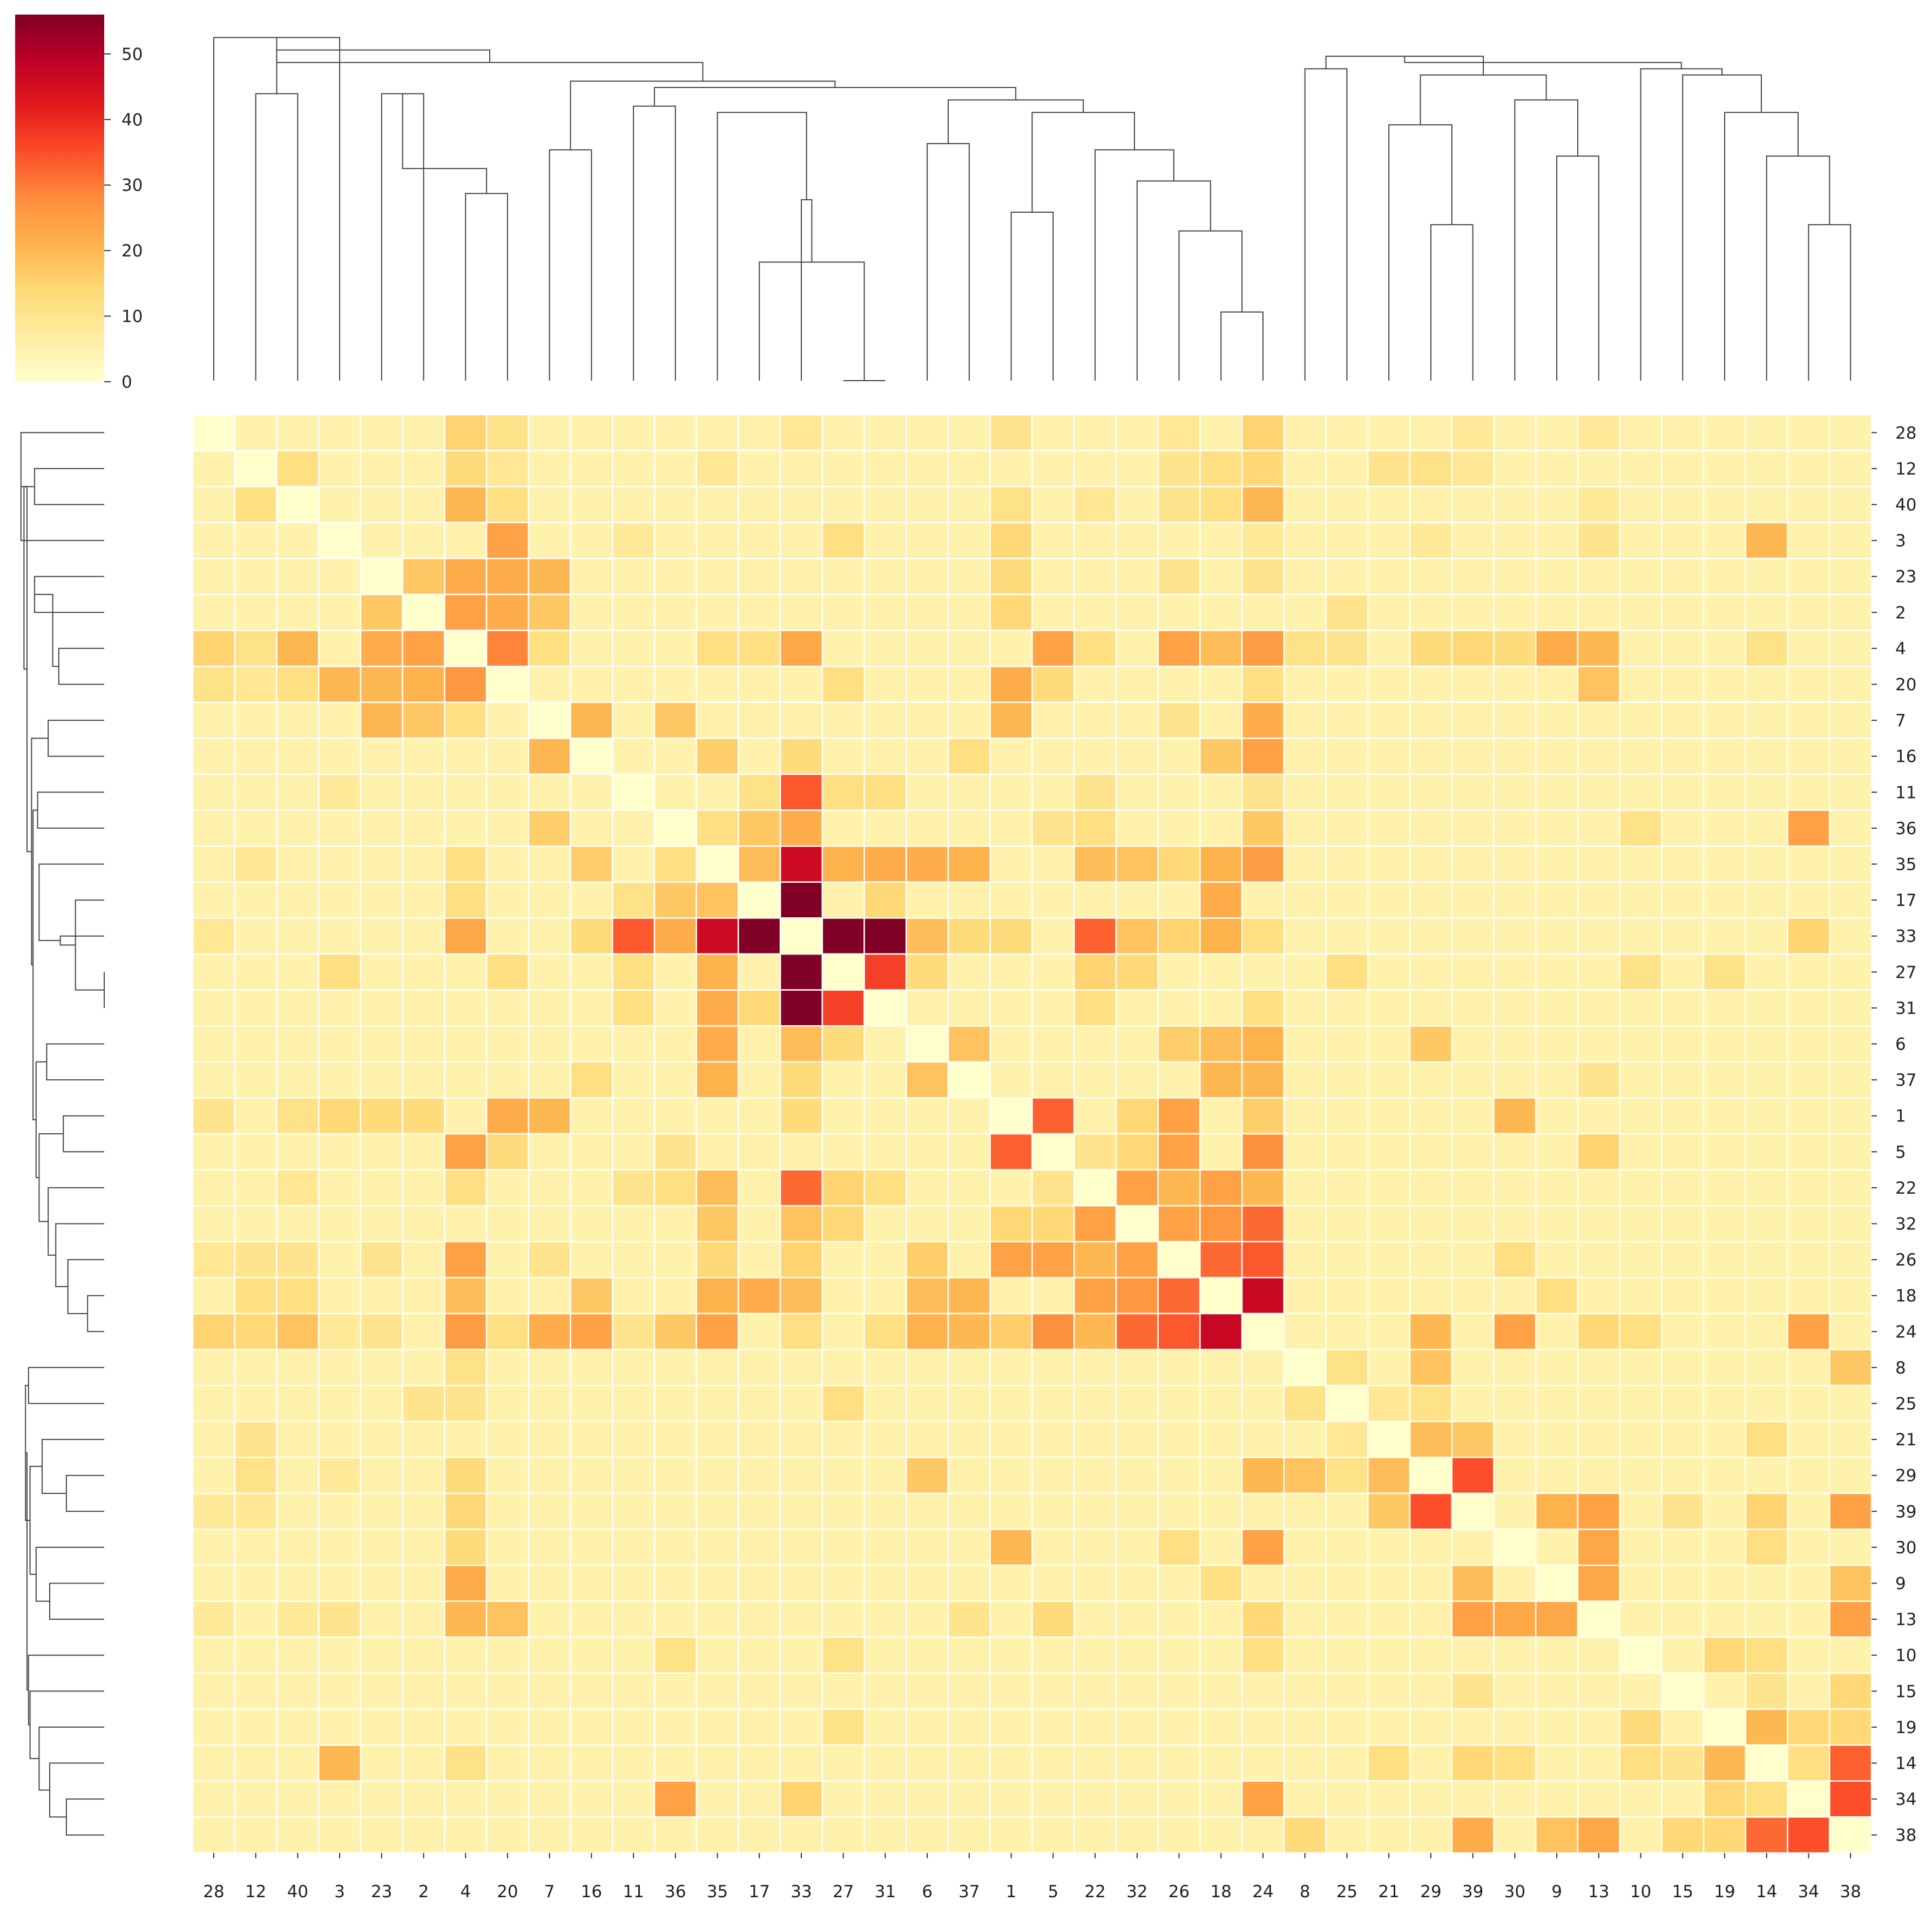  What do you see at coordinates (1906, 973) in the screenshot?
I see `y-tick-label: 27` at bounding box center [1906, 973].